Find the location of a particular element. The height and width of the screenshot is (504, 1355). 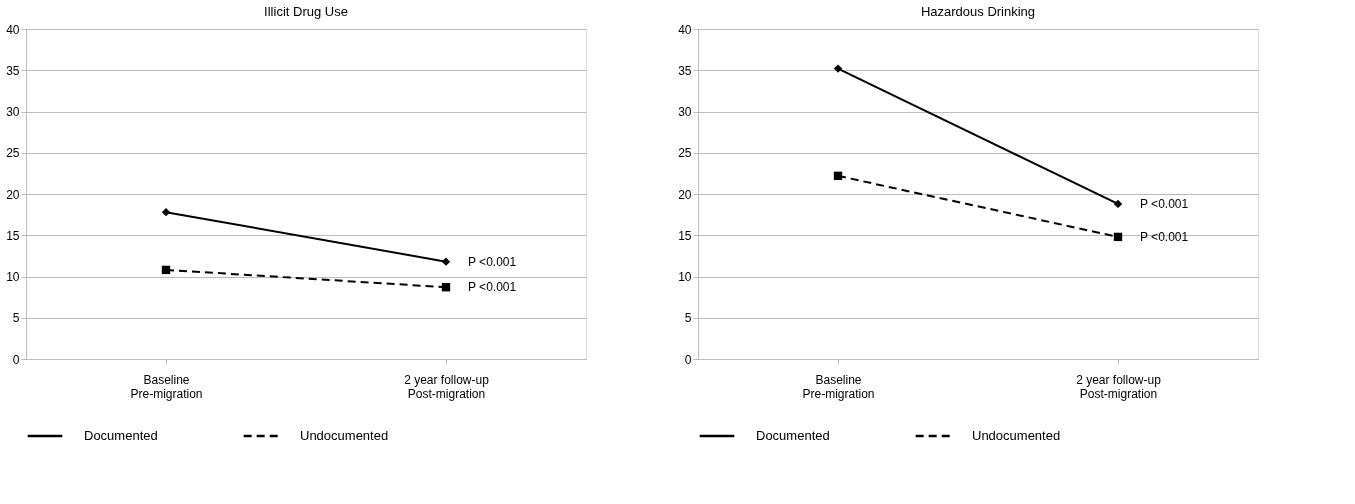

chart-title: Hazardous Drinking is located at coordinates (978, 11).